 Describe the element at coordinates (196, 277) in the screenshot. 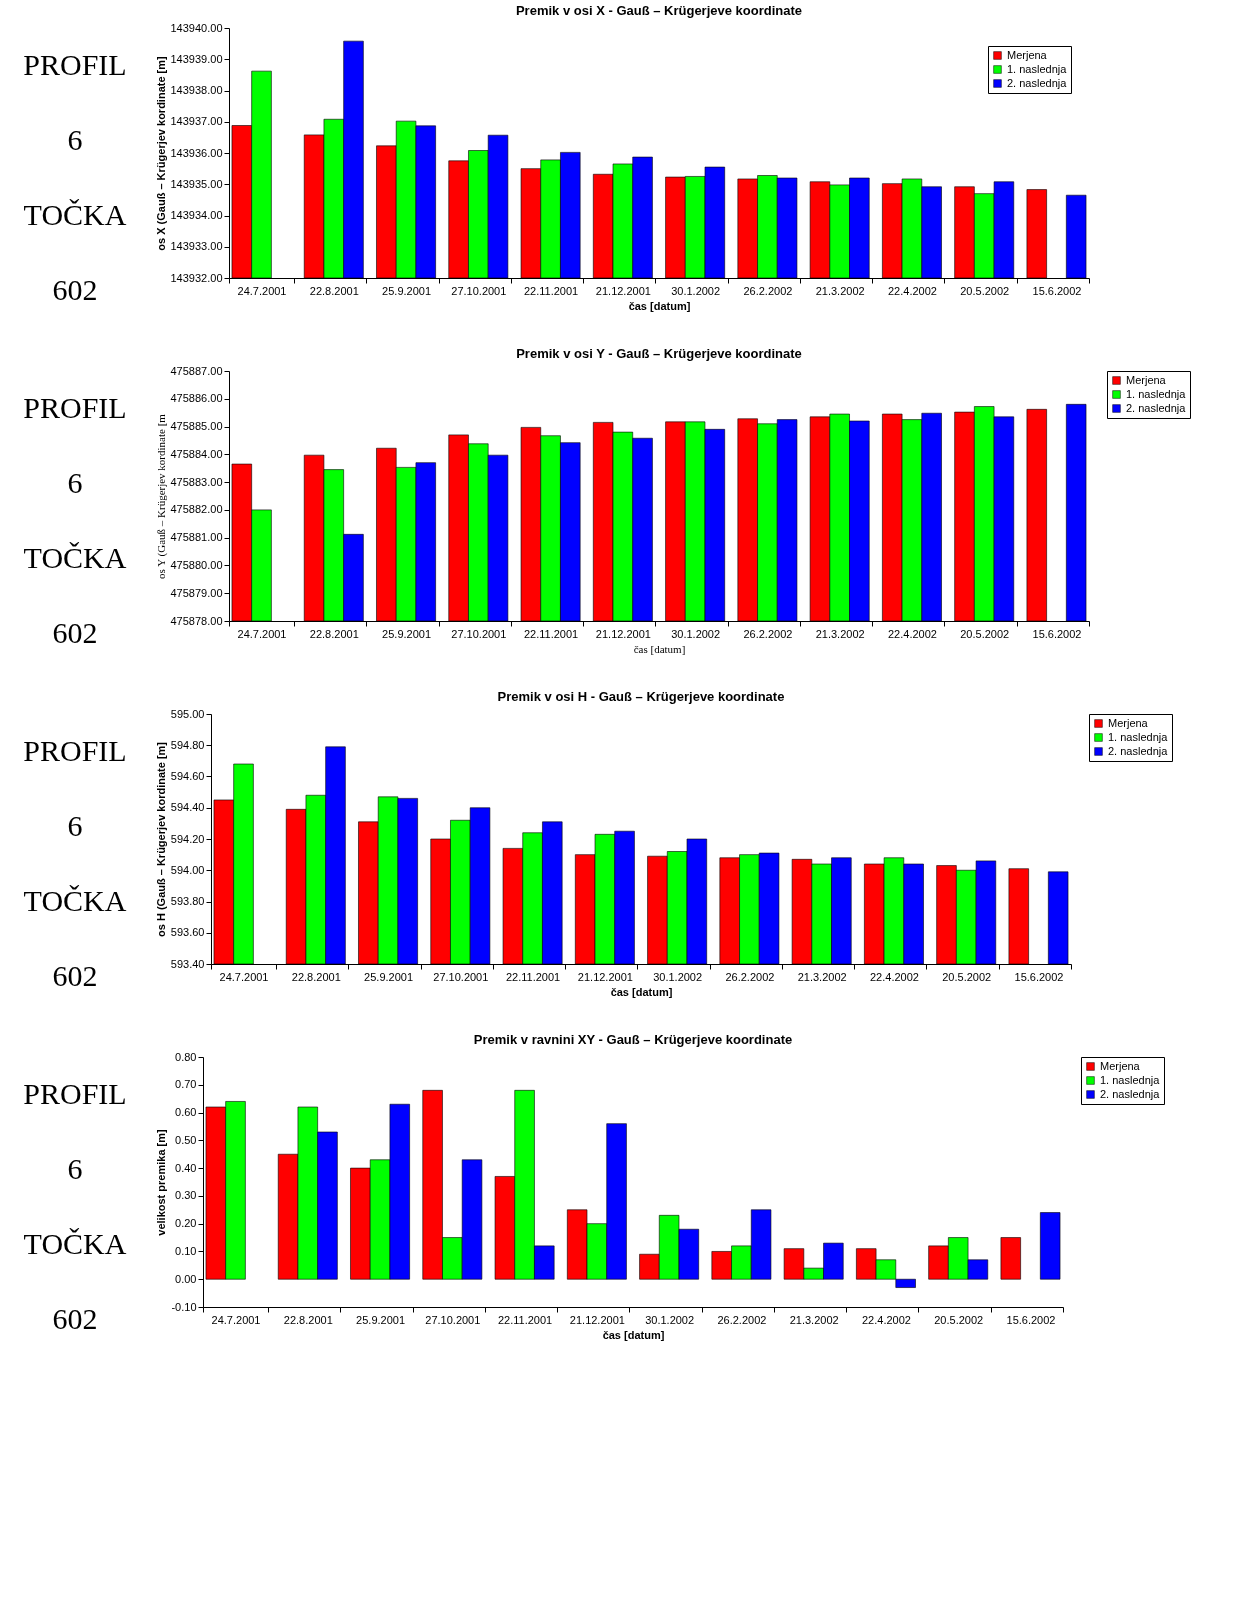

I see `y-tick-label: 143932.00` at that location.